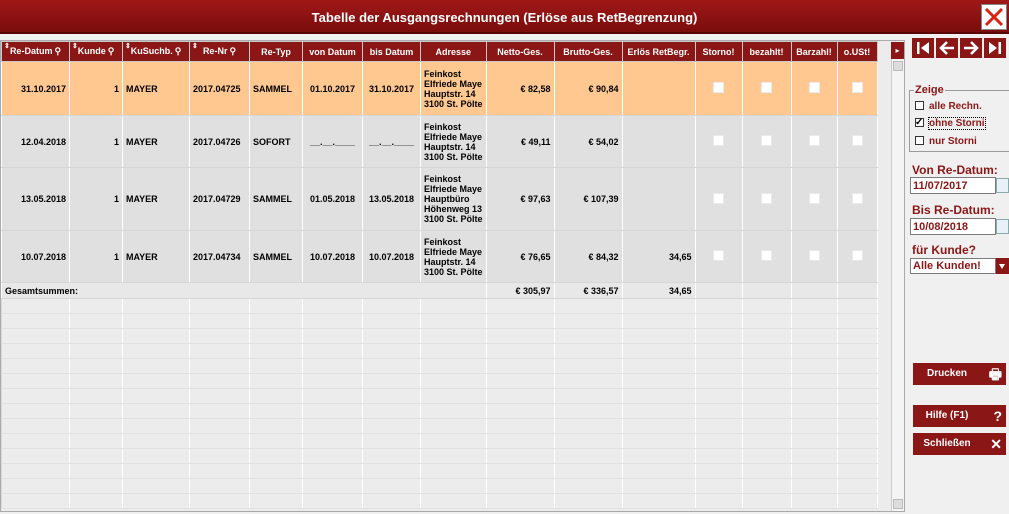 The width and height of the screenshot is (1009, 514). Describe the element at coordinates (332, 51) in the screenshot. I see `column-header: von Datum` at that location.